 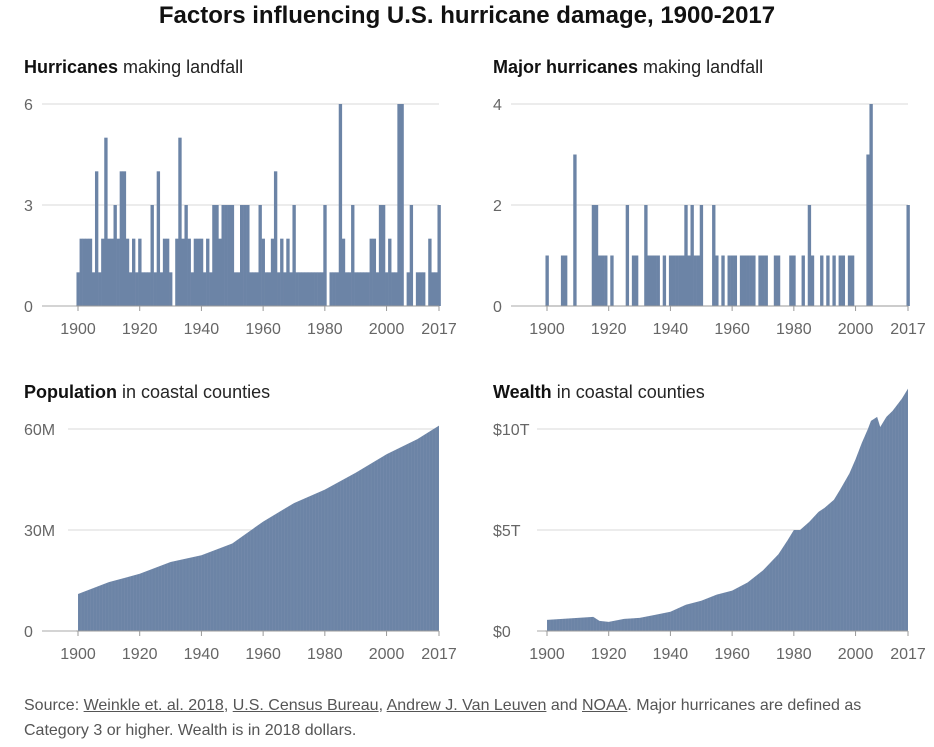 I want to click on population-y-tick-label: 60M, so click(x=39, y=430).